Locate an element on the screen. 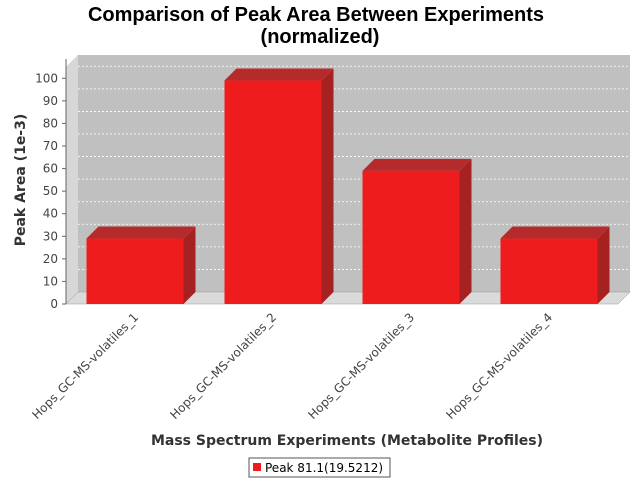 The image size is (640, 480). legend-box is located at coordinates (319, 467).